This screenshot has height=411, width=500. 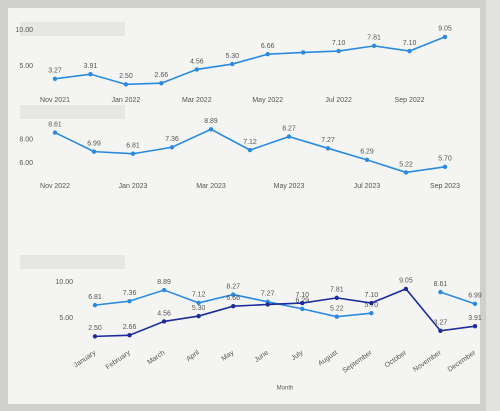 What do you see at coordinates (55, 100) in the screenshot?
I see `x-tick-label: Nov 2021` at bounding box center [55, 100].